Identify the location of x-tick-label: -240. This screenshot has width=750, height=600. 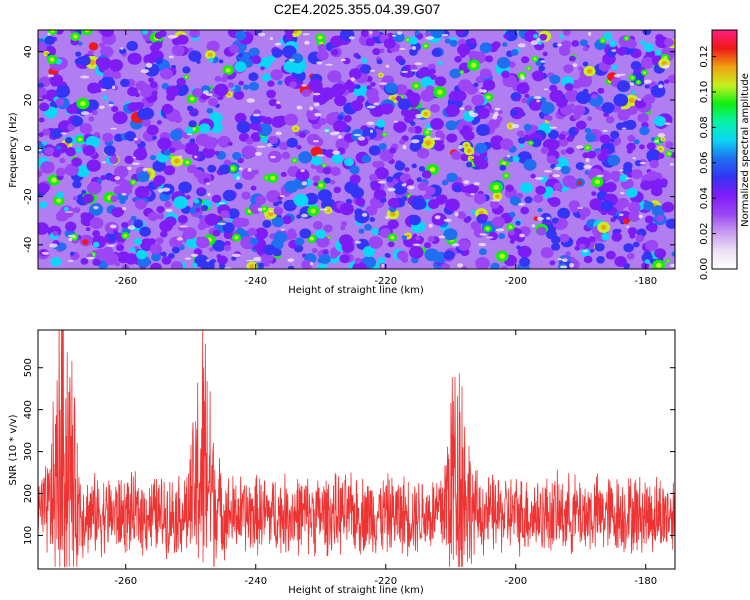
(255, 281).